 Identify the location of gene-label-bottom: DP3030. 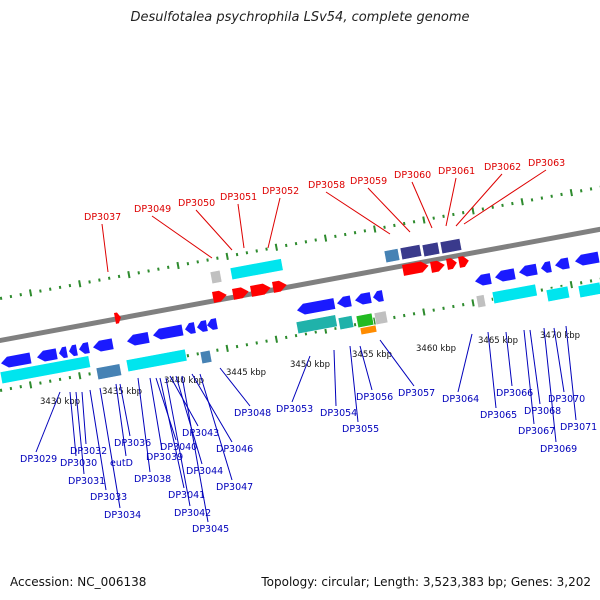
(78, 463).